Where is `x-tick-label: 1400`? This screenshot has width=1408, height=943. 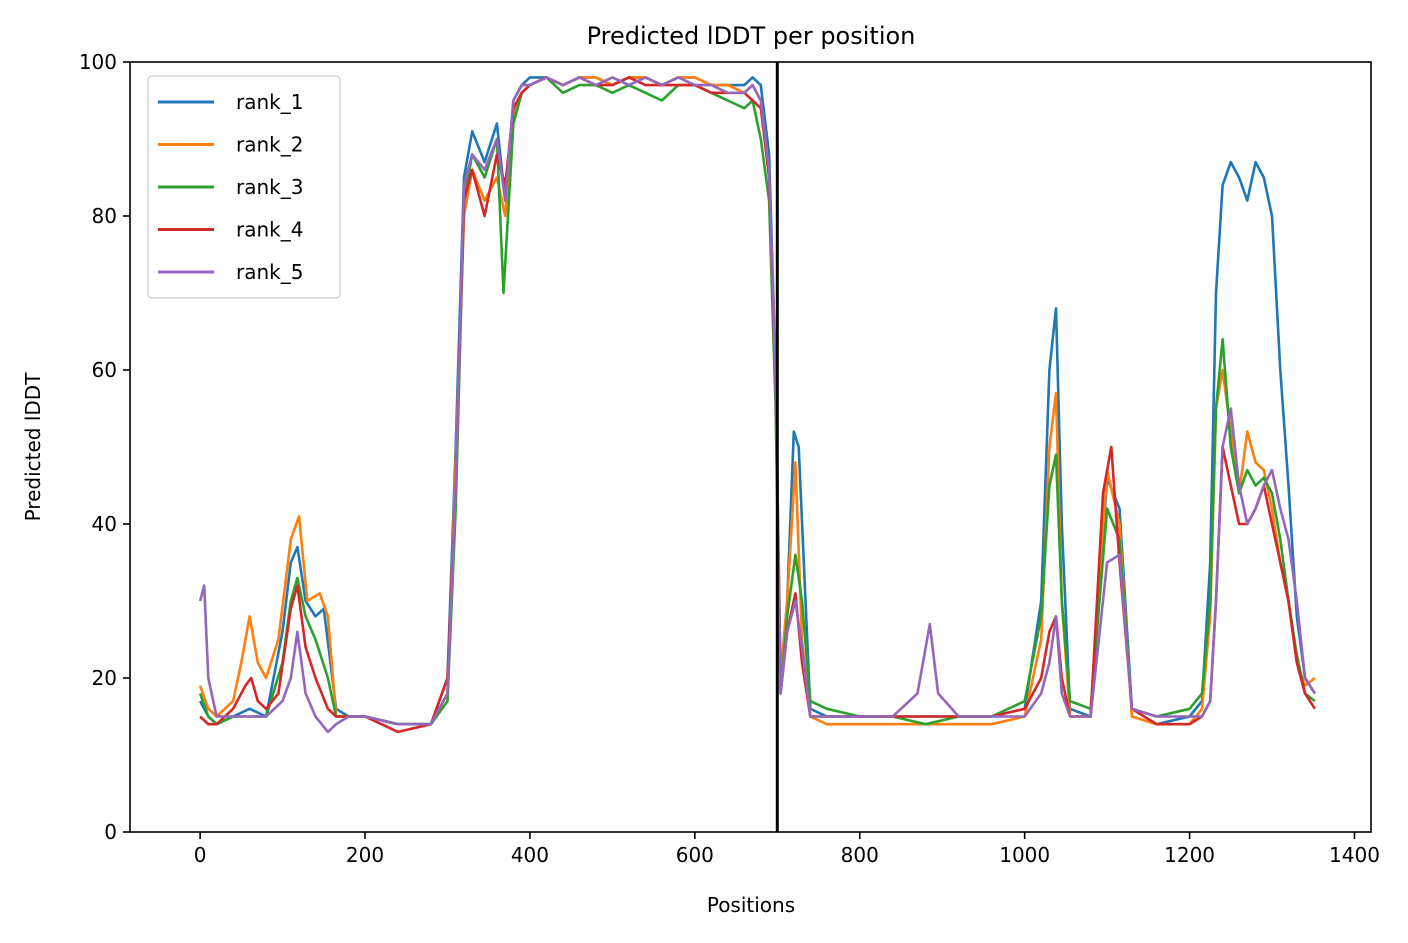
x-tick-label: 1400 is located at coordinates (1354, 855).